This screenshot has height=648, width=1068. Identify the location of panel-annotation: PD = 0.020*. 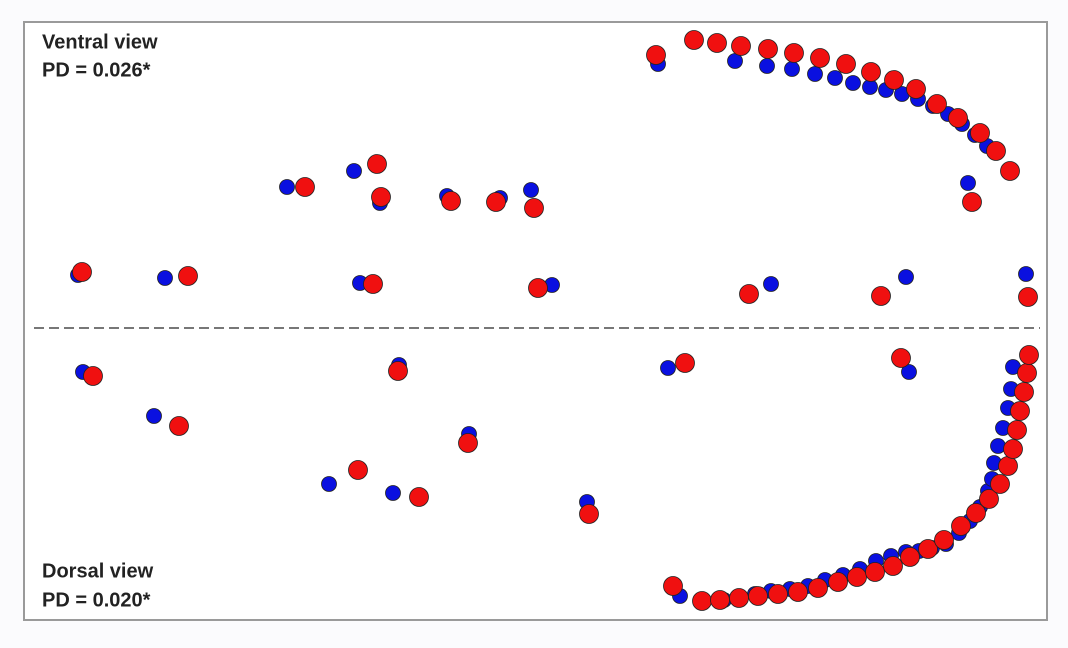
(96, 600).